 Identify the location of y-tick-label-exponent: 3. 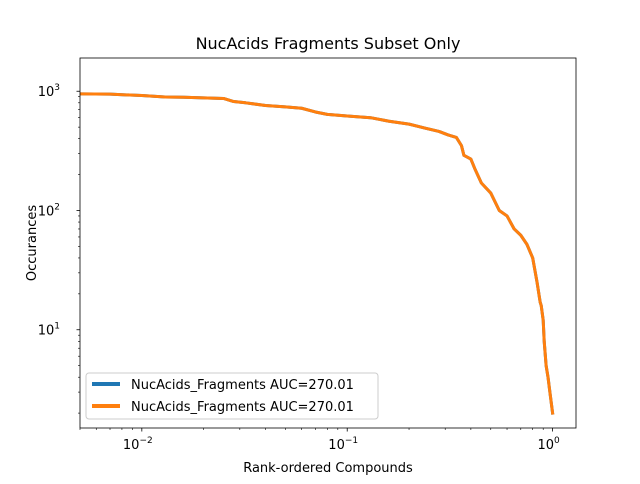
(57, 88).